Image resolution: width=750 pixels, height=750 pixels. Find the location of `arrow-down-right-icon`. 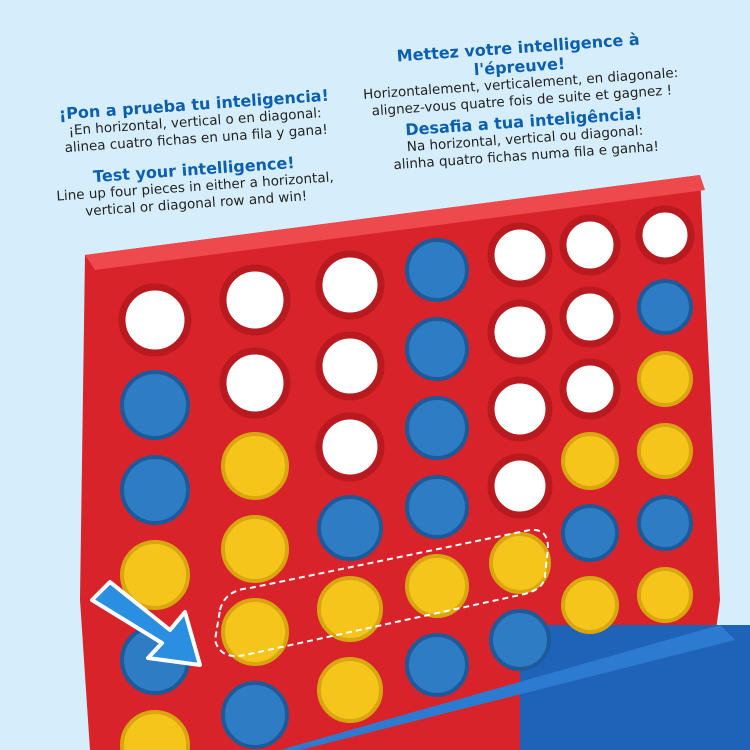

arrow-down-right-icon is located at coordinates (146, 623).